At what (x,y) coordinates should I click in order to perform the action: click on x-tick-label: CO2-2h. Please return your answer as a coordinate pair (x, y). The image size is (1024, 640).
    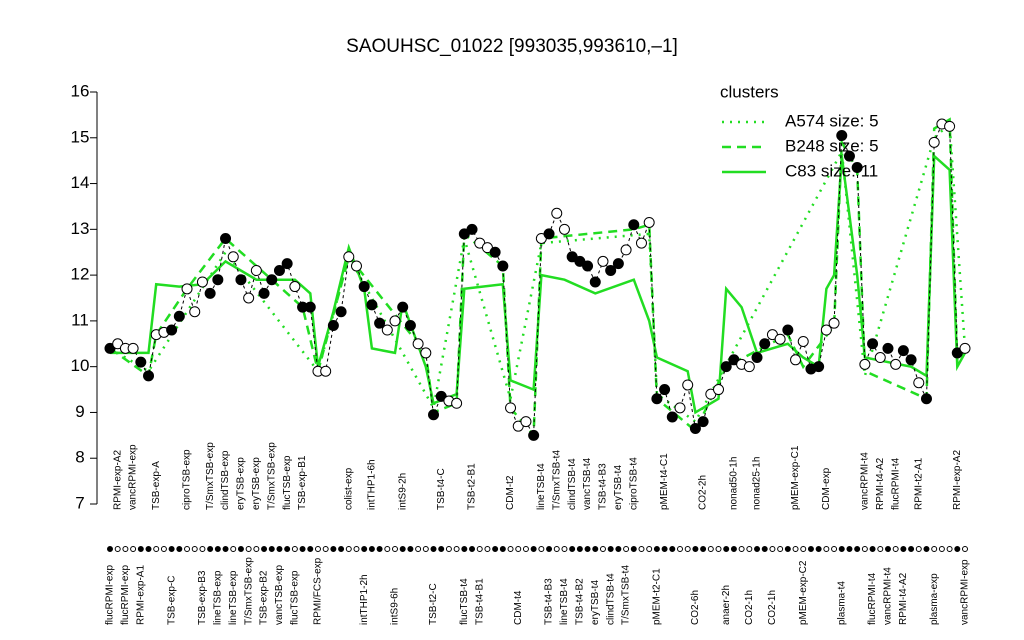
    Looking at the image, I should click on (703, 492).